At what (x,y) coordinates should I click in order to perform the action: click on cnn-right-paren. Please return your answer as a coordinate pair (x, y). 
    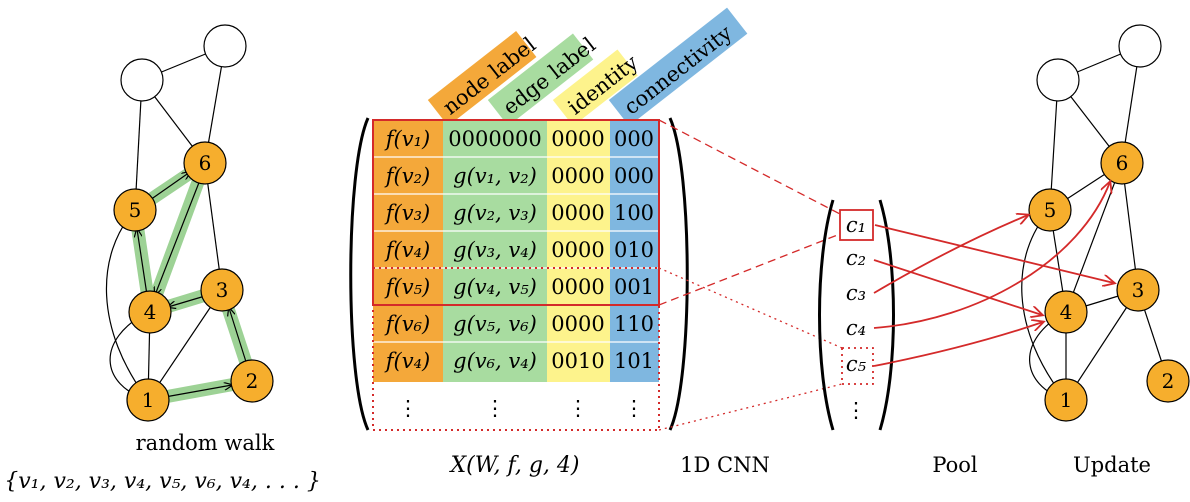
    Looking at the image, I should click on (886, 315).